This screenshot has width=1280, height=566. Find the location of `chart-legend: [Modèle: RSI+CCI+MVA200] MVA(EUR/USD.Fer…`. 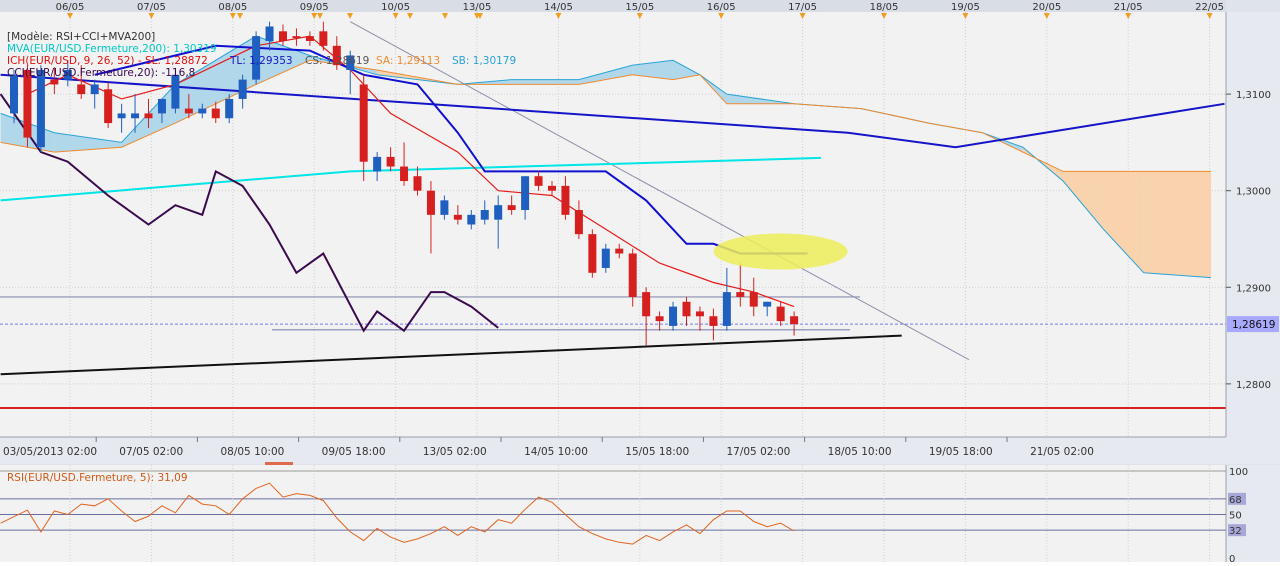

chart-legend: [Modèle: RSI+CCI+MVA200] MVA(EUR/USD.Fer… is located at coordinates (261, 55).